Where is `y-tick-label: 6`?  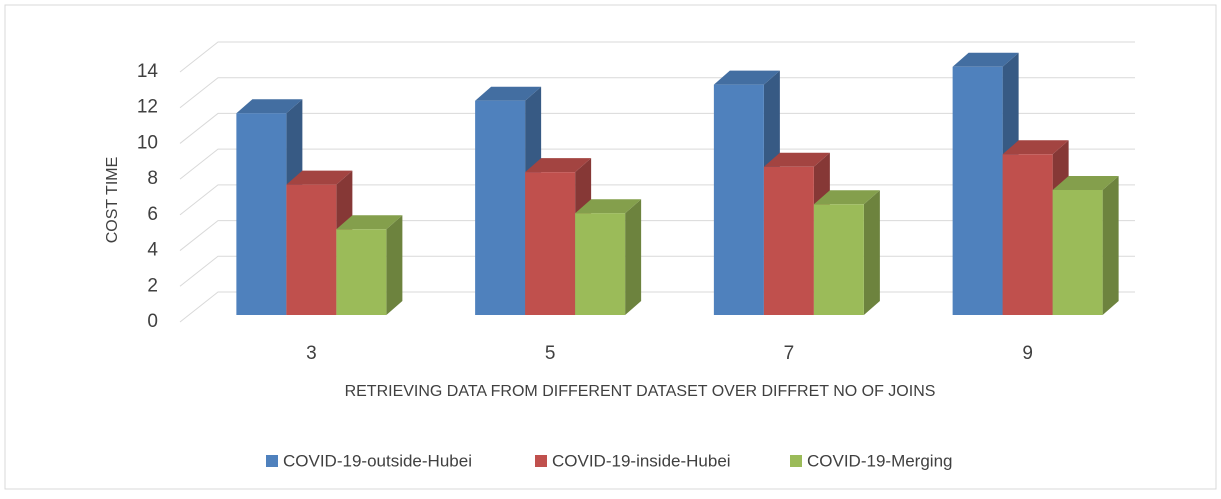
y-tick-label: 6 is located at coordinates (152, 214).